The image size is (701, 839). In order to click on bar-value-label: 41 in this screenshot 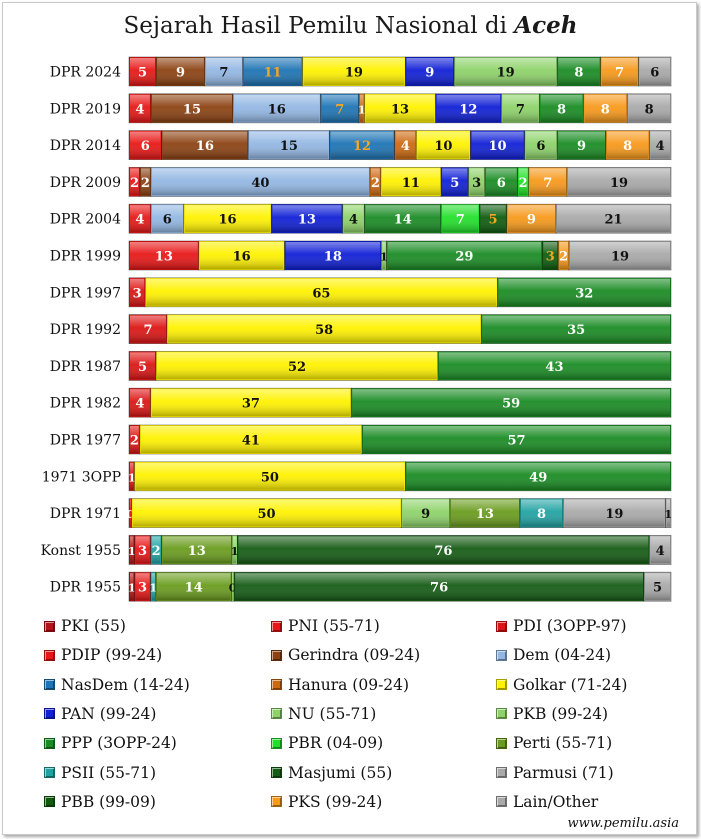, I will do `click(251, 441)`.